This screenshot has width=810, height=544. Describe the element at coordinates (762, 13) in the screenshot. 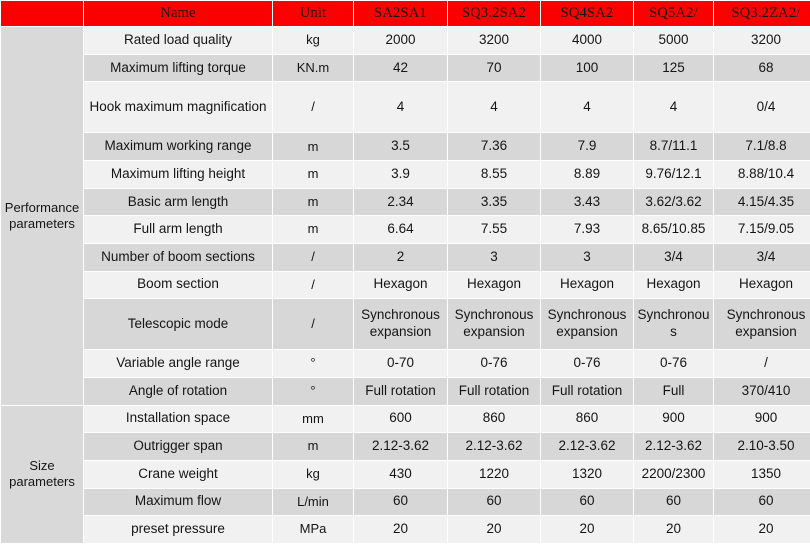

I see `header-model-sq32za2: SQ3.2ZA2/` at that location.